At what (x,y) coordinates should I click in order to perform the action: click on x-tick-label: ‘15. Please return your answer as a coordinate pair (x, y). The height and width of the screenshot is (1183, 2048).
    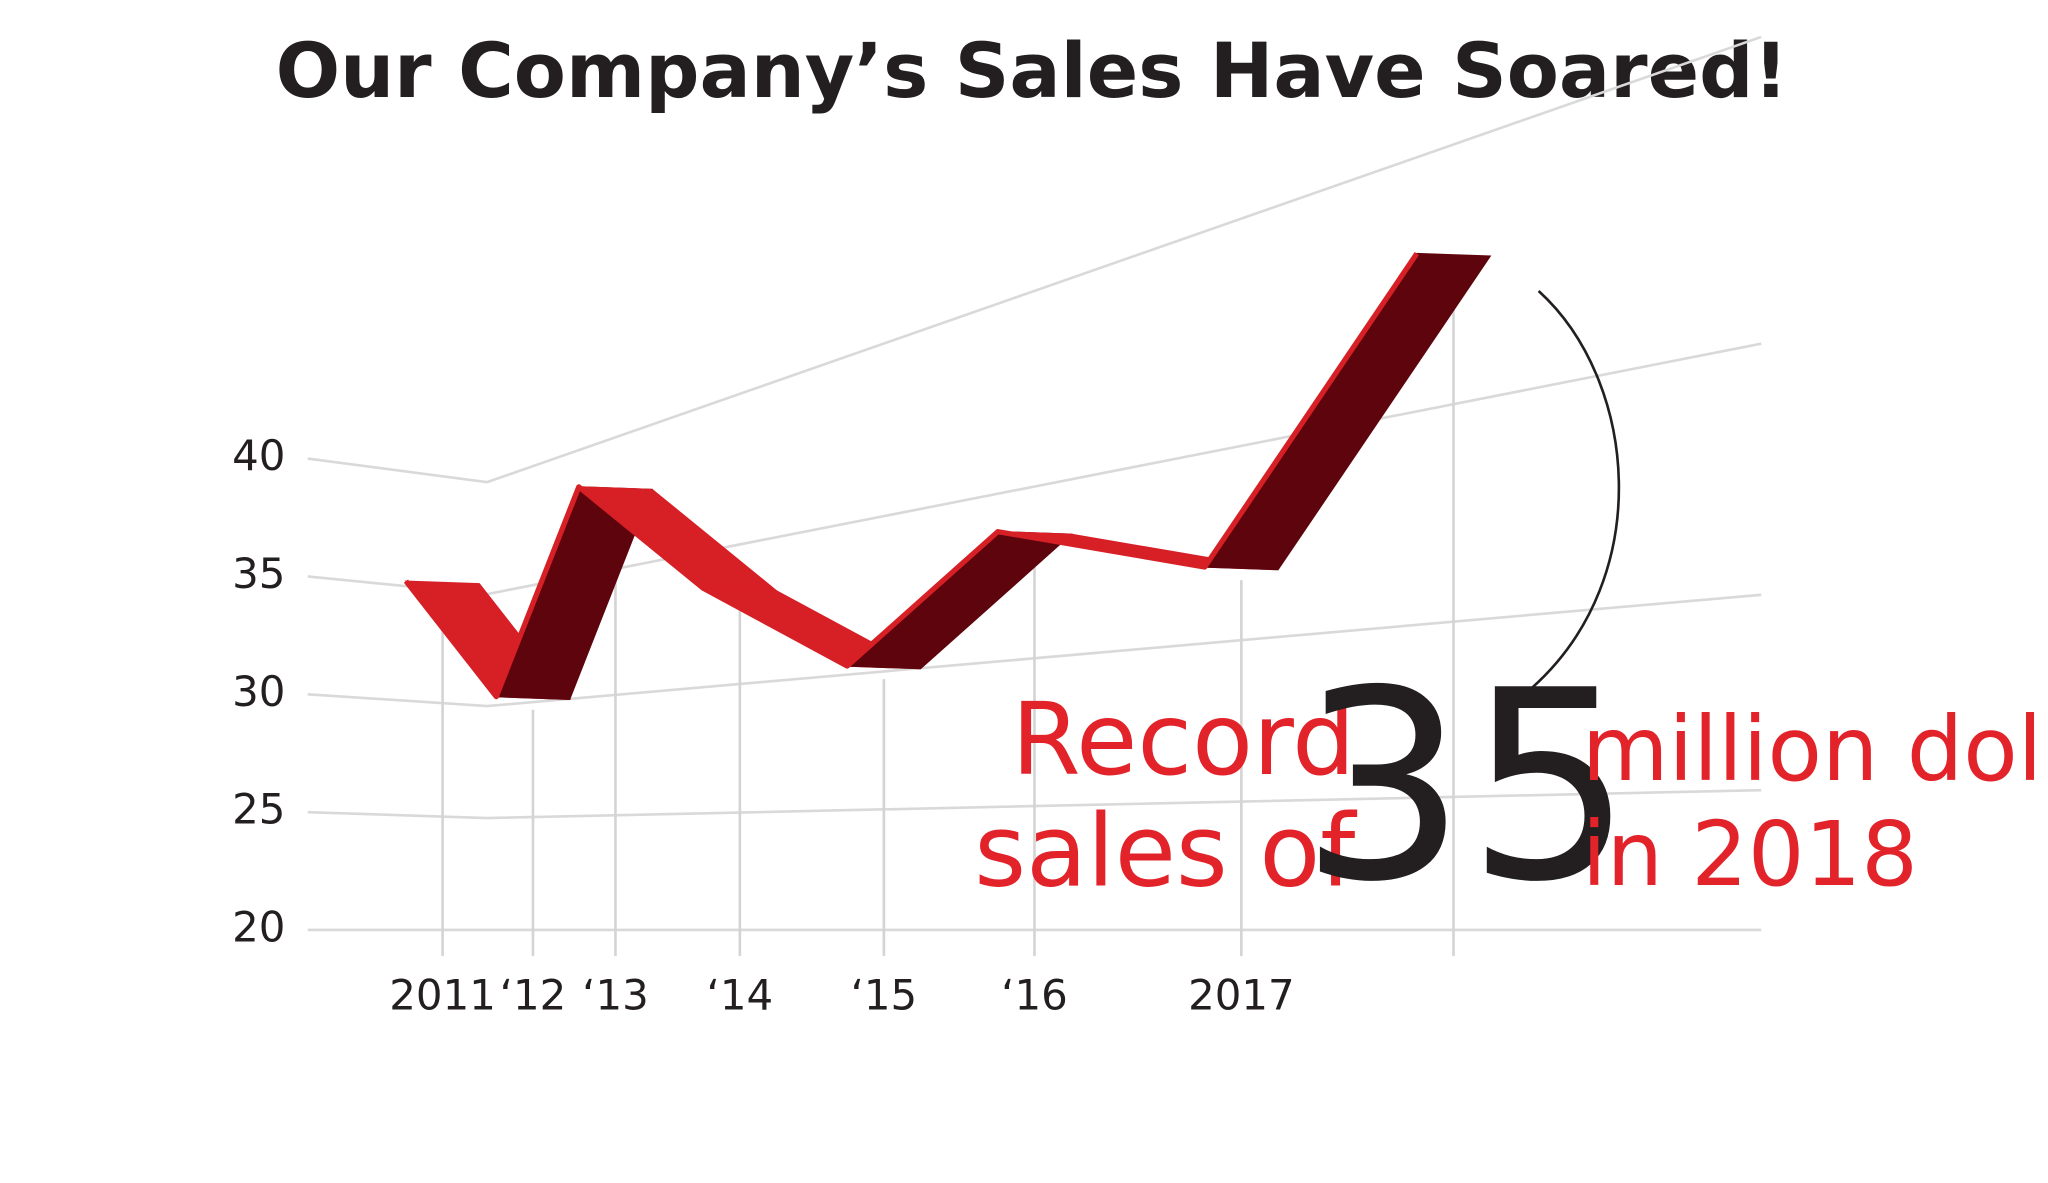
    Looking at the image, I should click on (884, 995).